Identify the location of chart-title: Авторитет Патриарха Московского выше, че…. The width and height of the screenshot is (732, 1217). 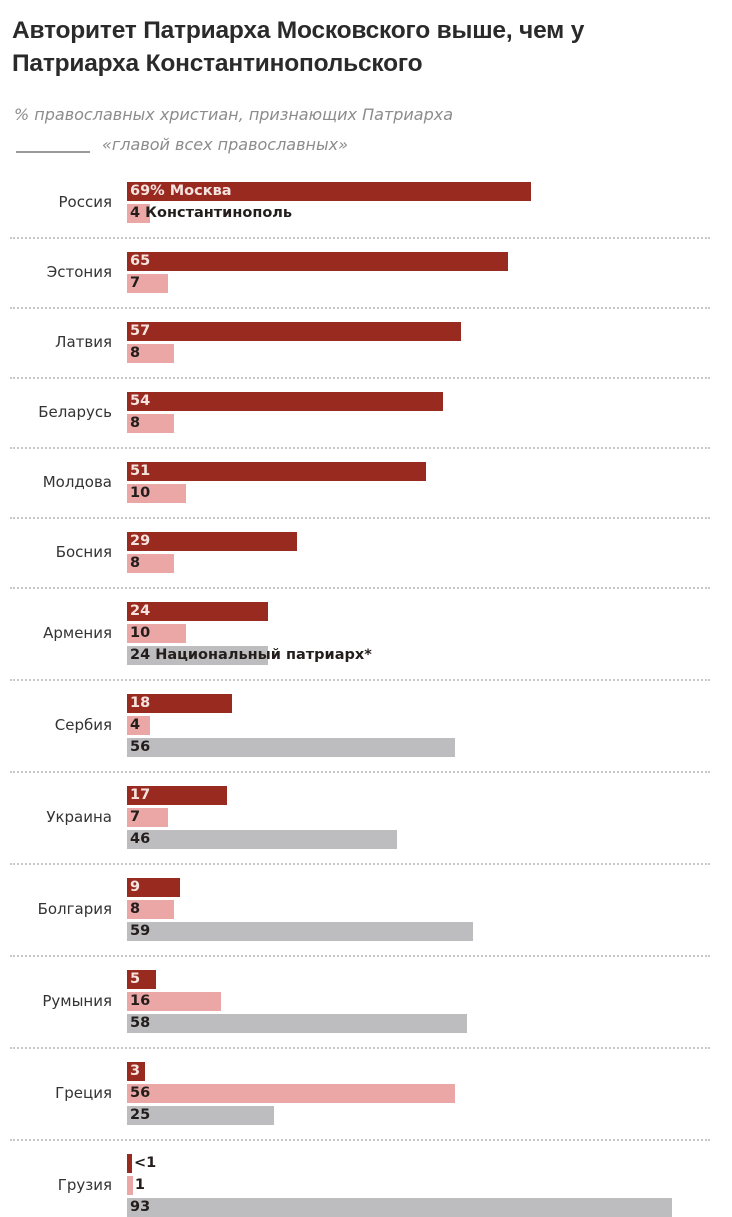
(362, 47).